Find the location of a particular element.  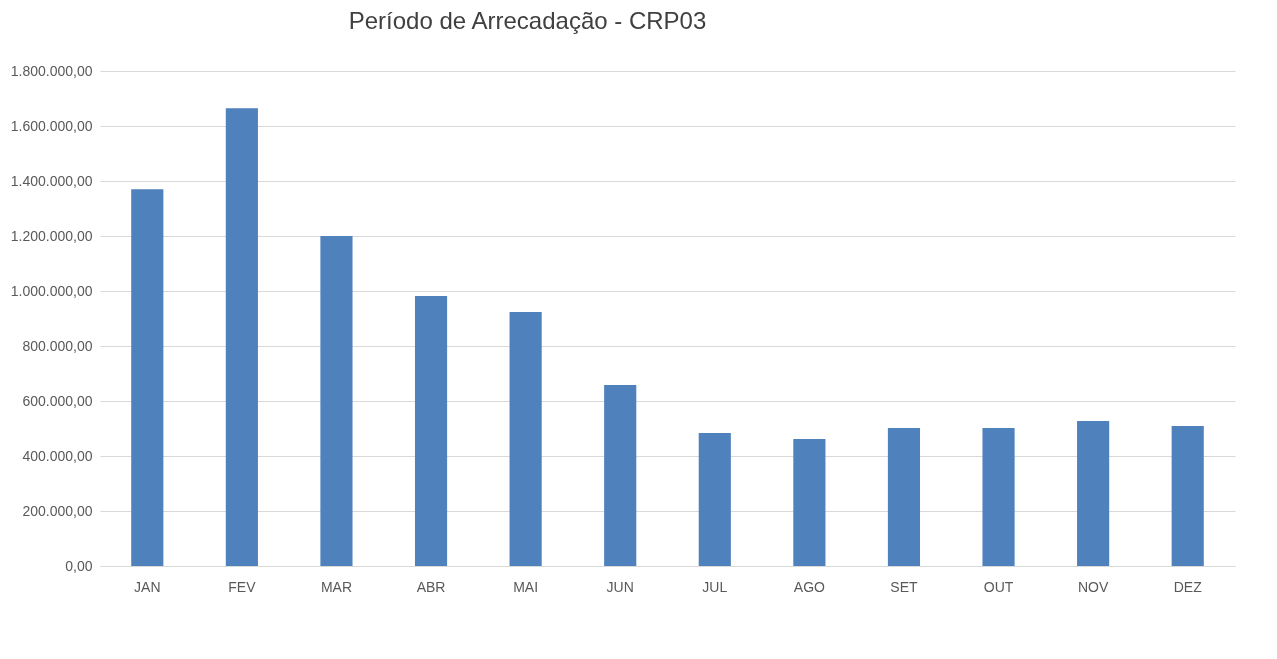

y-tick-label: 200.000,00 is located at coordinates (57, 510).